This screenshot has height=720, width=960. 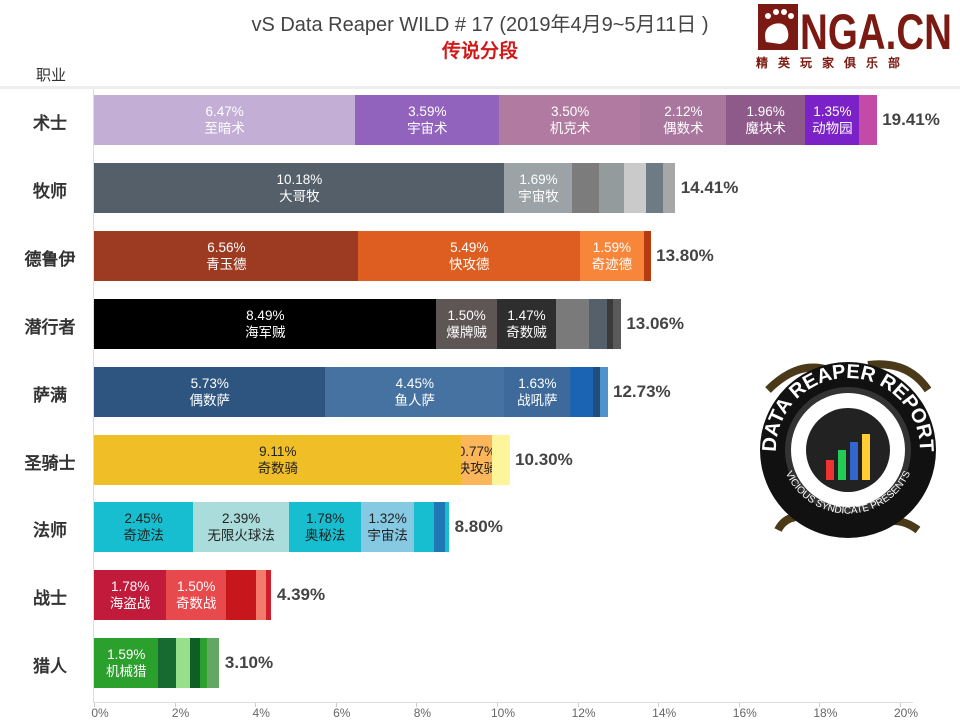 What do you see at coordinates (765, 128) in the screenshot?
I see `segment-deck-label: 魔块术` at bounding box center [765, 128].